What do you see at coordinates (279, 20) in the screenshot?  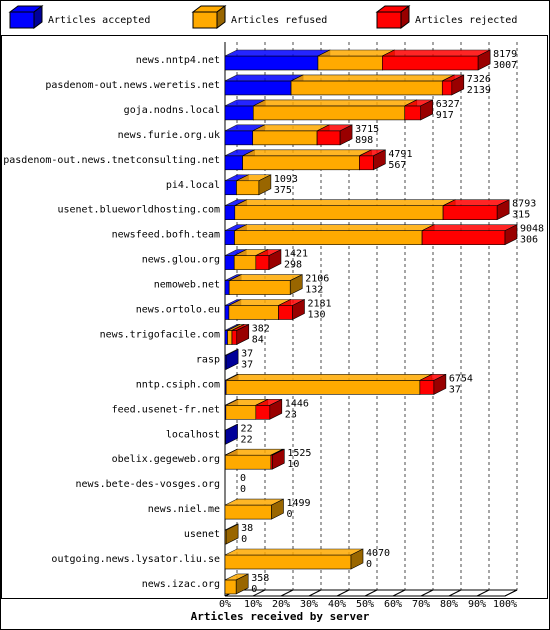 I see `legend-label: Articles refused` at bounding box center [279, 20].